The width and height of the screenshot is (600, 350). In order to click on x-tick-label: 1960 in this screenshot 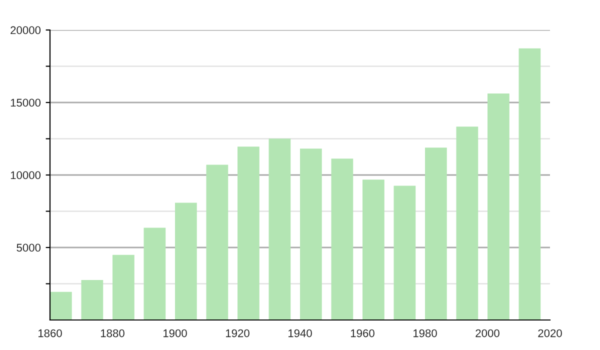, I will do `click(362, 333)`.